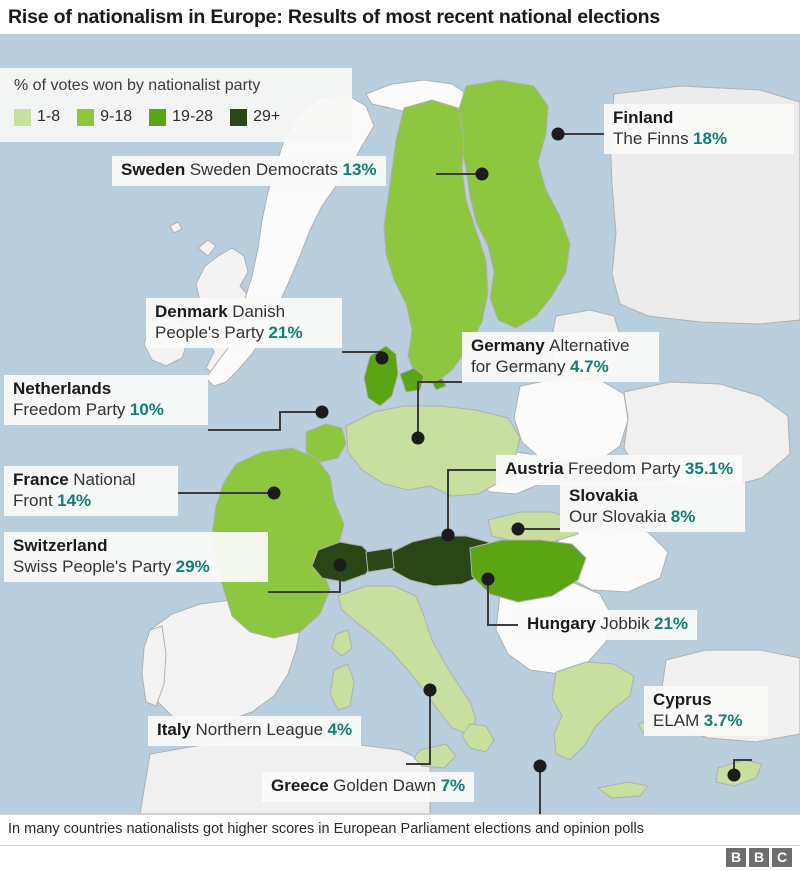 The image size is (800, 871). What do you see at coordinates (146, 409) in the screenshot?
I see `callout-pct: 10%` at bounding box center [146, 409].